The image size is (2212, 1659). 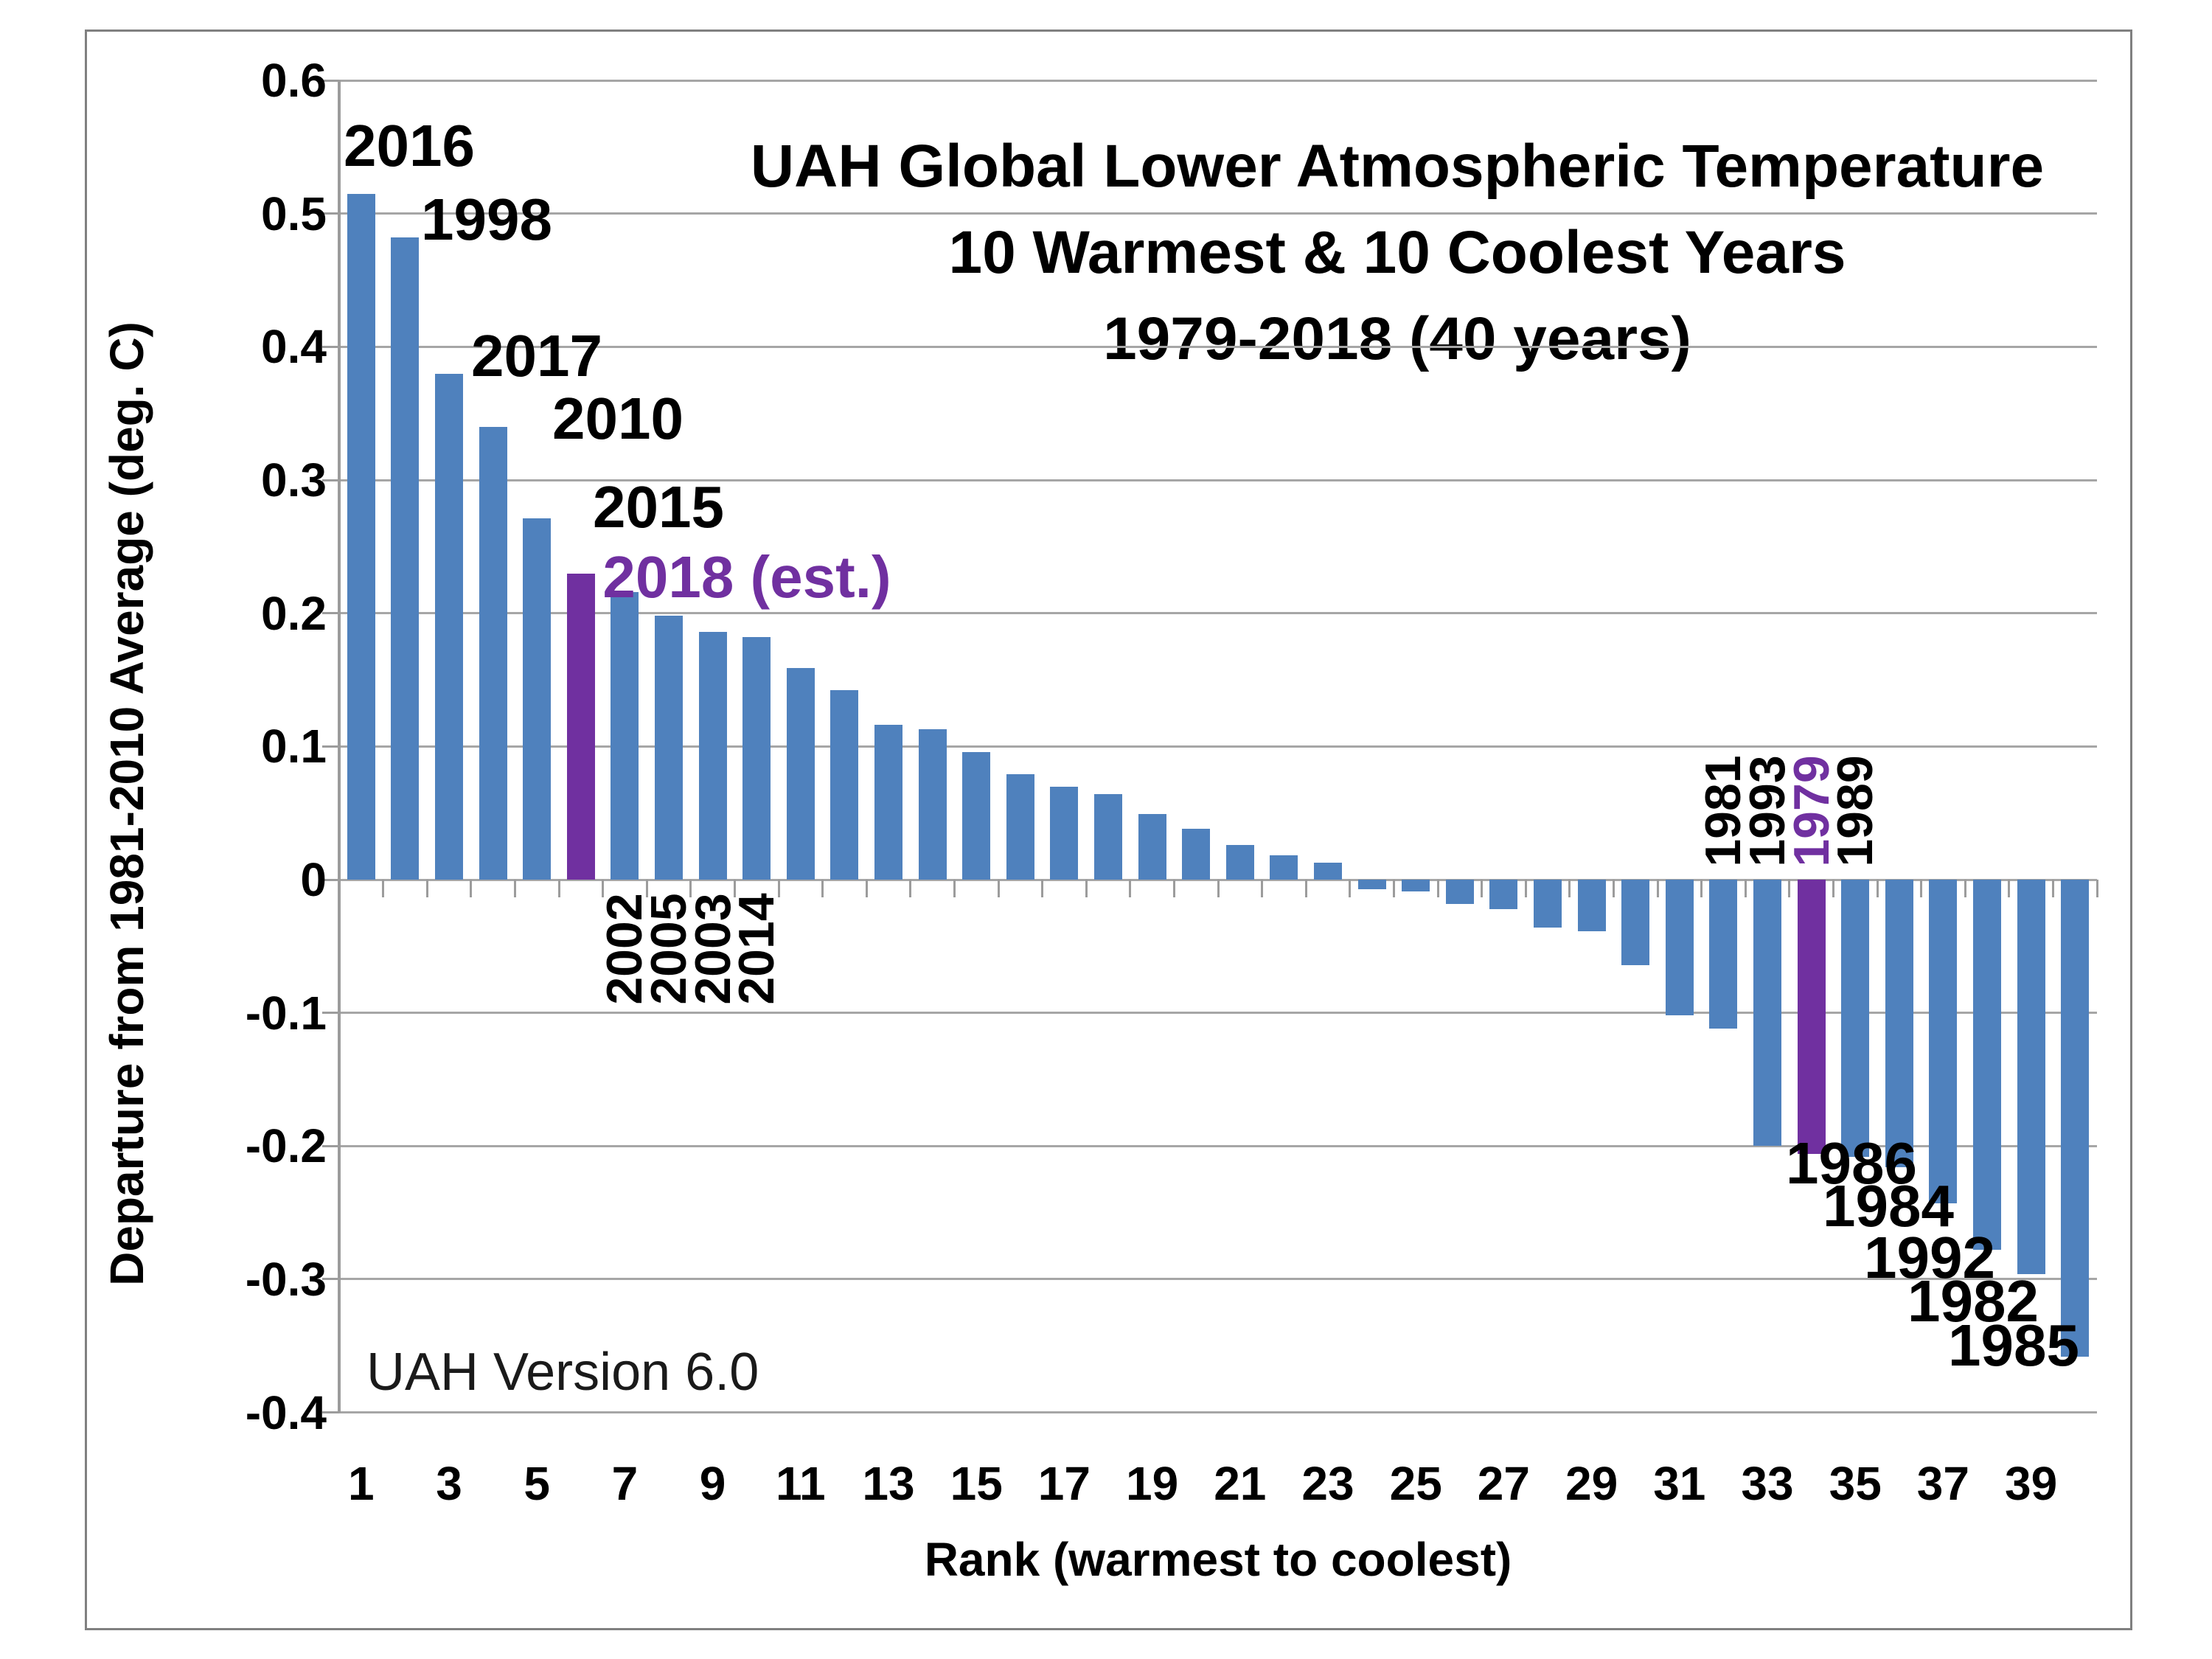 I want to click on x-axis-title: Rank (warmest to coolest), so click(x=1218, y=1559).